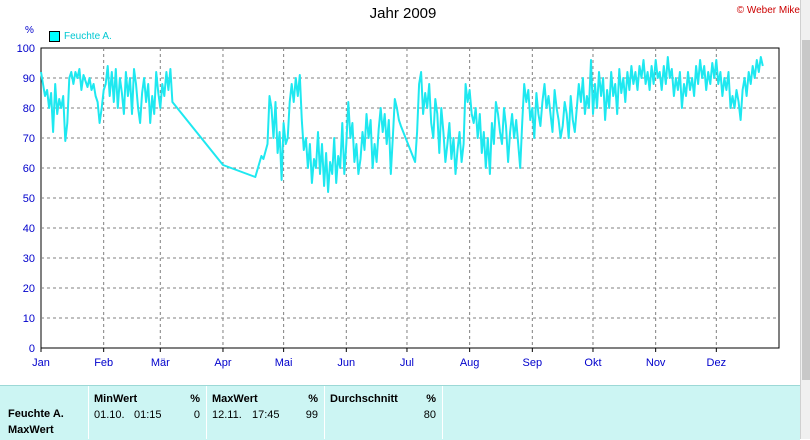 The height and width of the screenshot is (440, 810). What do you see at coordinates (29, 199) in the screenshot?
I see `y-tick-label: 50` at bounding box center [29, 199].